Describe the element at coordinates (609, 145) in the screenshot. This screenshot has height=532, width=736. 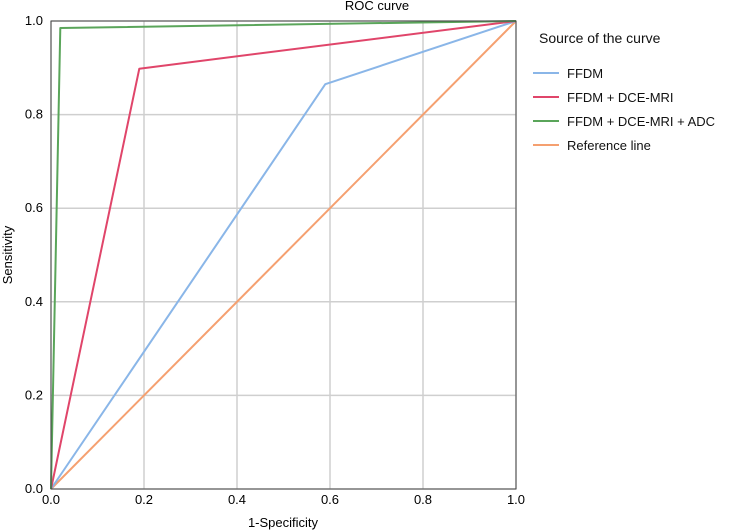
I see `legend-label: Reference line` at that location.